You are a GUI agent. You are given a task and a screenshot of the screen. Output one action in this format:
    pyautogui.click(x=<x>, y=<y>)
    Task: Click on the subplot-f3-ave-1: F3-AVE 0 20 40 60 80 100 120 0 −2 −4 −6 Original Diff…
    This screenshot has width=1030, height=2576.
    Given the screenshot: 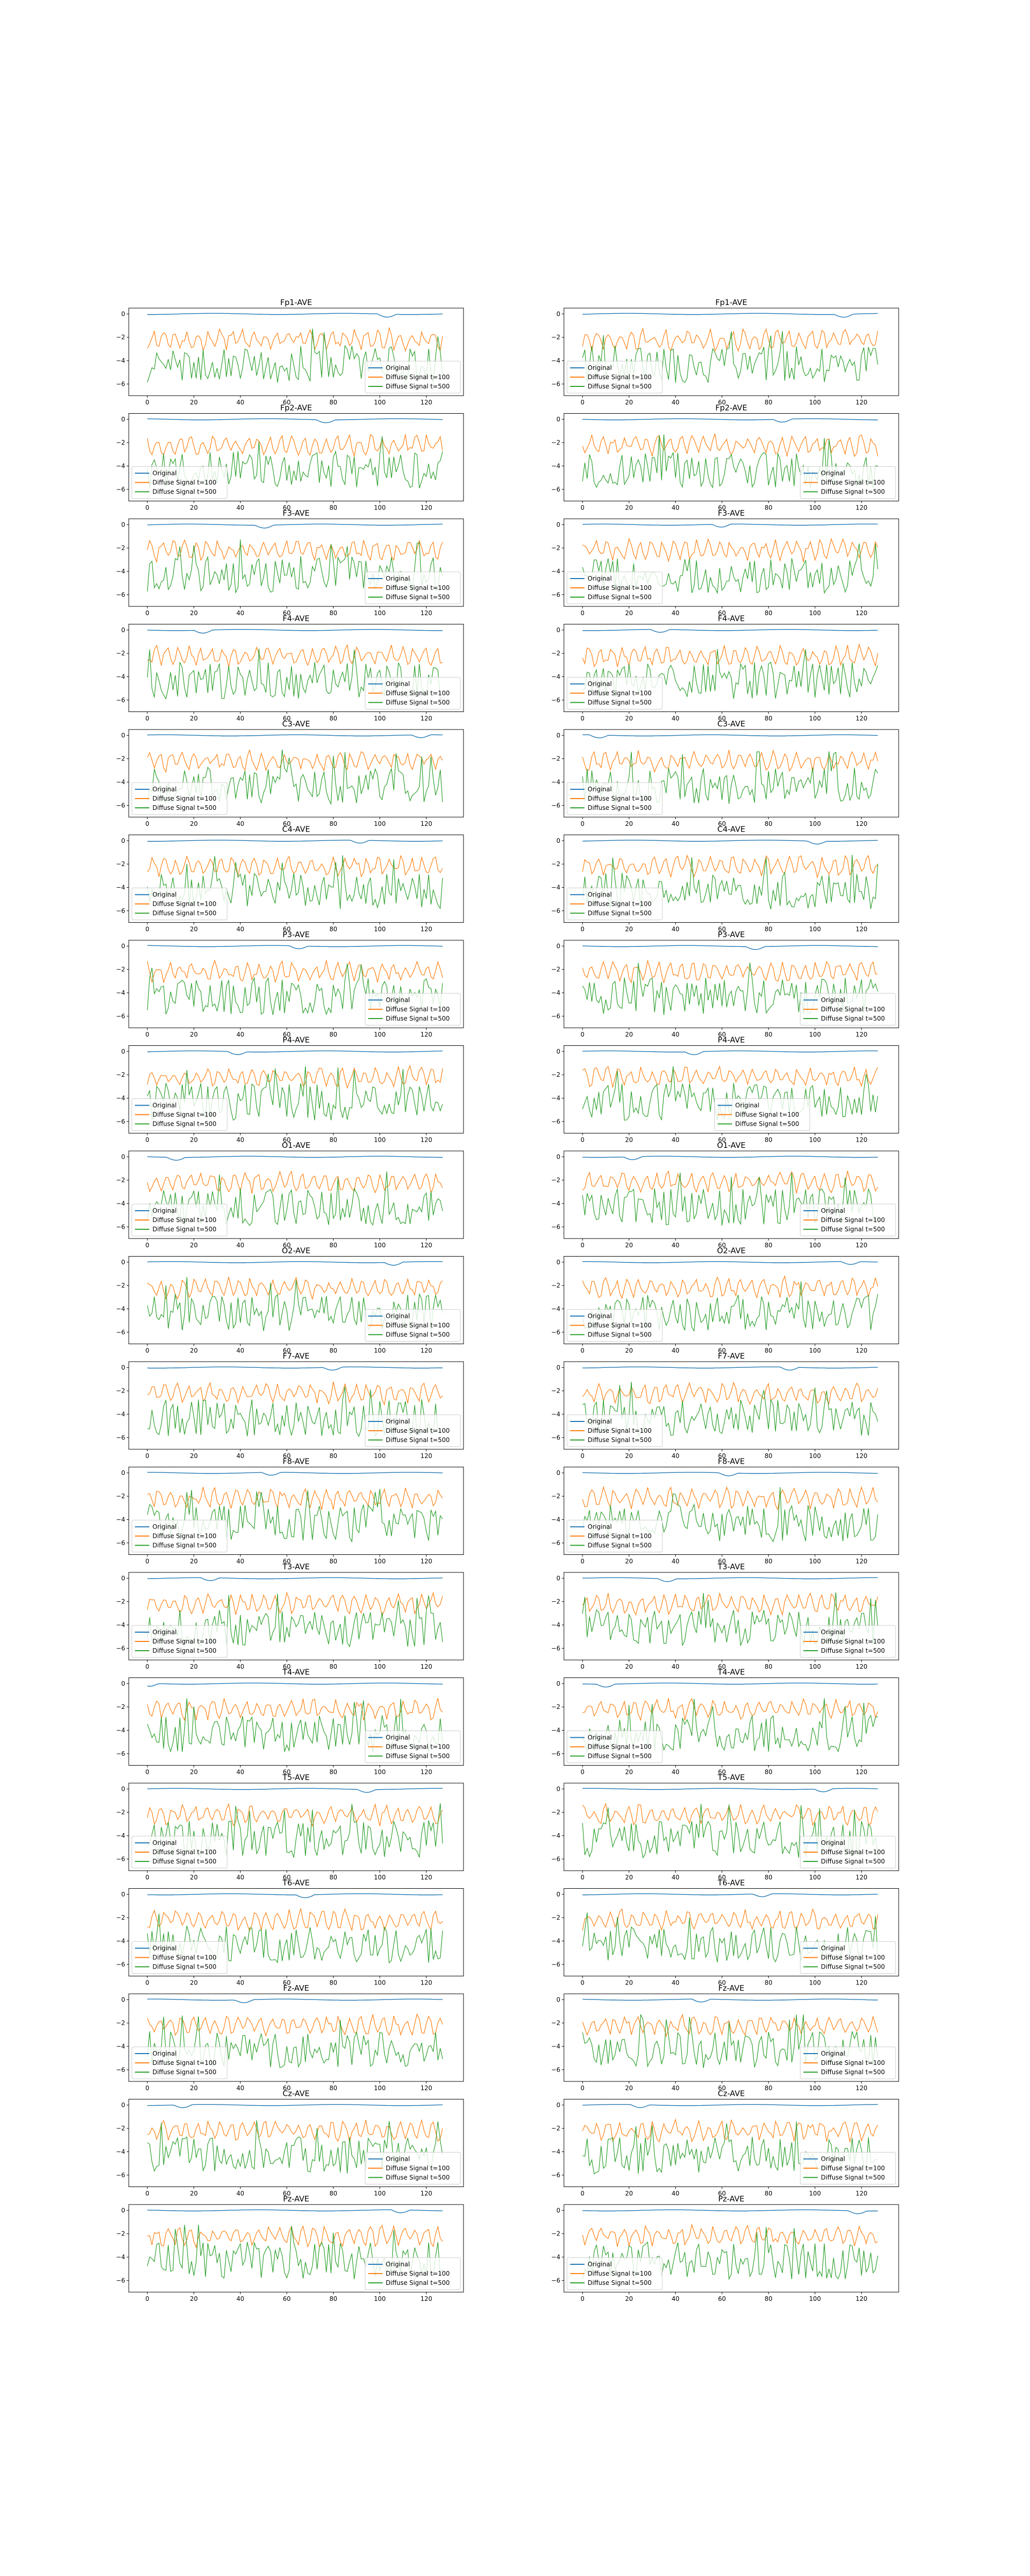 What is the action you would take?
    pyautogui.click(x=725, y=563)
    